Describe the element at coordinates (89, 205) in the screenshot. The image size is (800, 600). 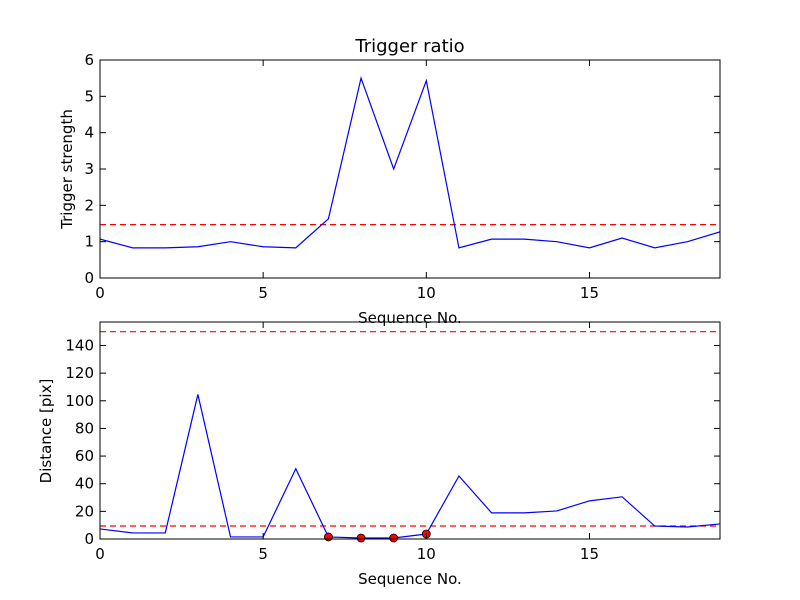
I see `y-tick-label: 2` at that location.